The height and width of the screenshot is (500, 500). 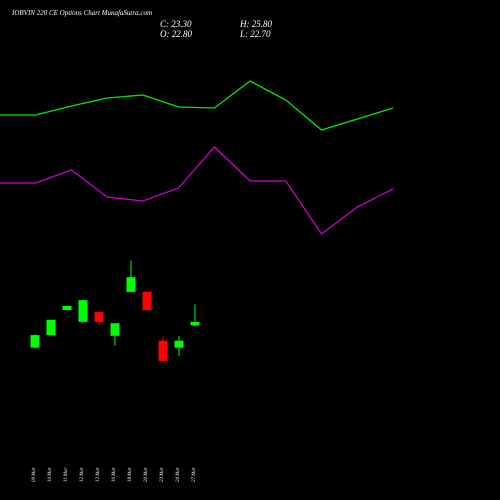 What do you see at coordinates (176, 24) in the screenshot?
I see `close-label: C: 23.30` at bounding box center [176, 24].